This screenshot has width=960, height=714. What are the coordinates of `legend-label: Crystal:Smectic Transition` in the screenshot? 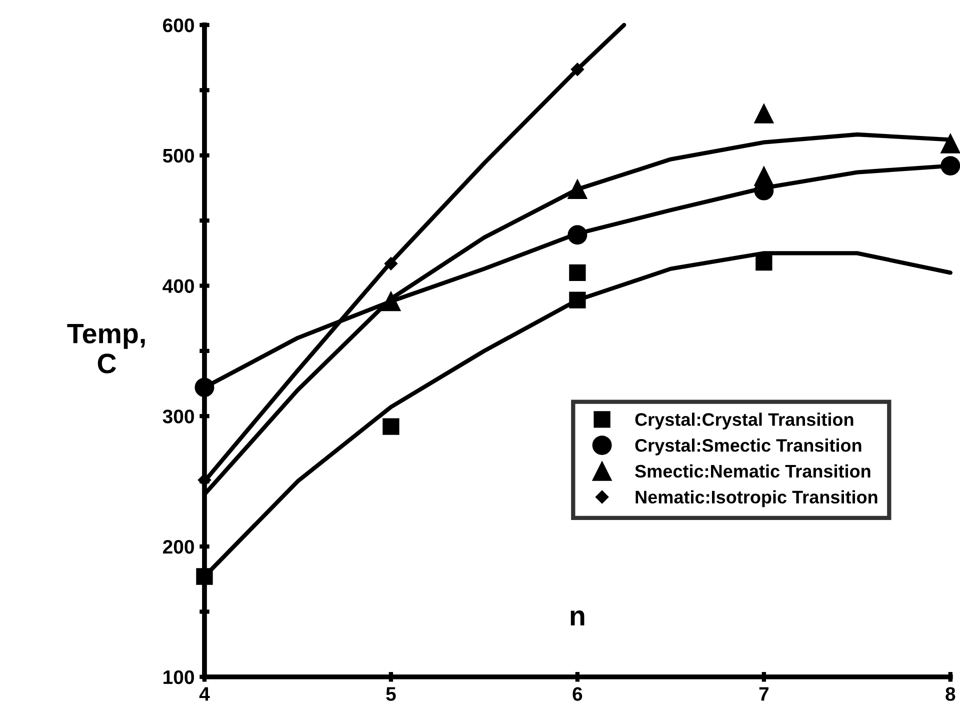 It's located at (748, 447).